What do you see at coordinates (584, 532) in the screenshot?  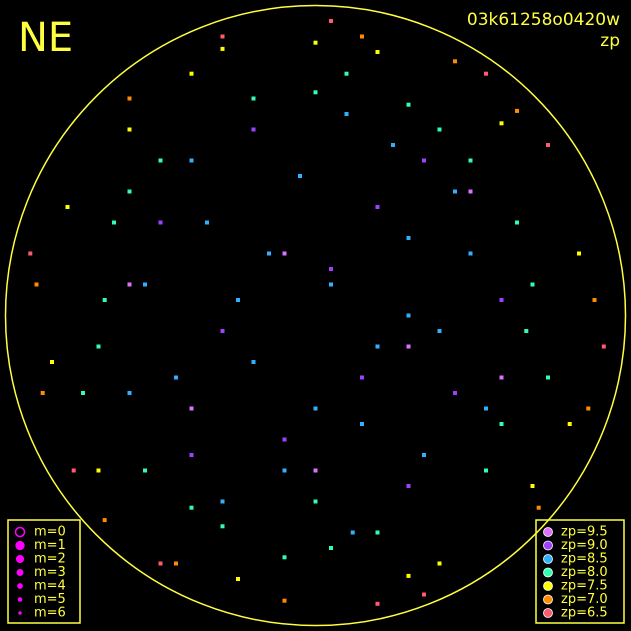 I see `legend-label: zp=9.5` at bounding box center [584, 532].